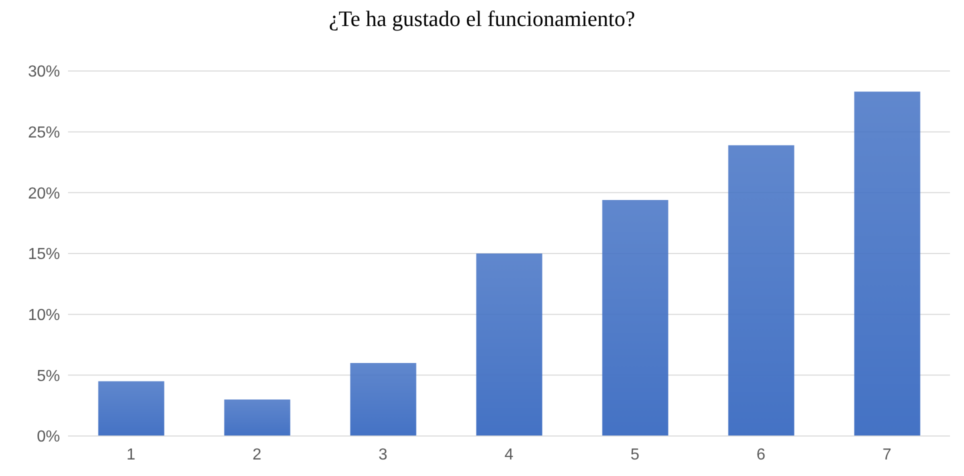 This screenshot has height=476, width=964. Describe the element at coordinates (761, 455) in the screenshot. I see `x-tick-label: 6` at that location.